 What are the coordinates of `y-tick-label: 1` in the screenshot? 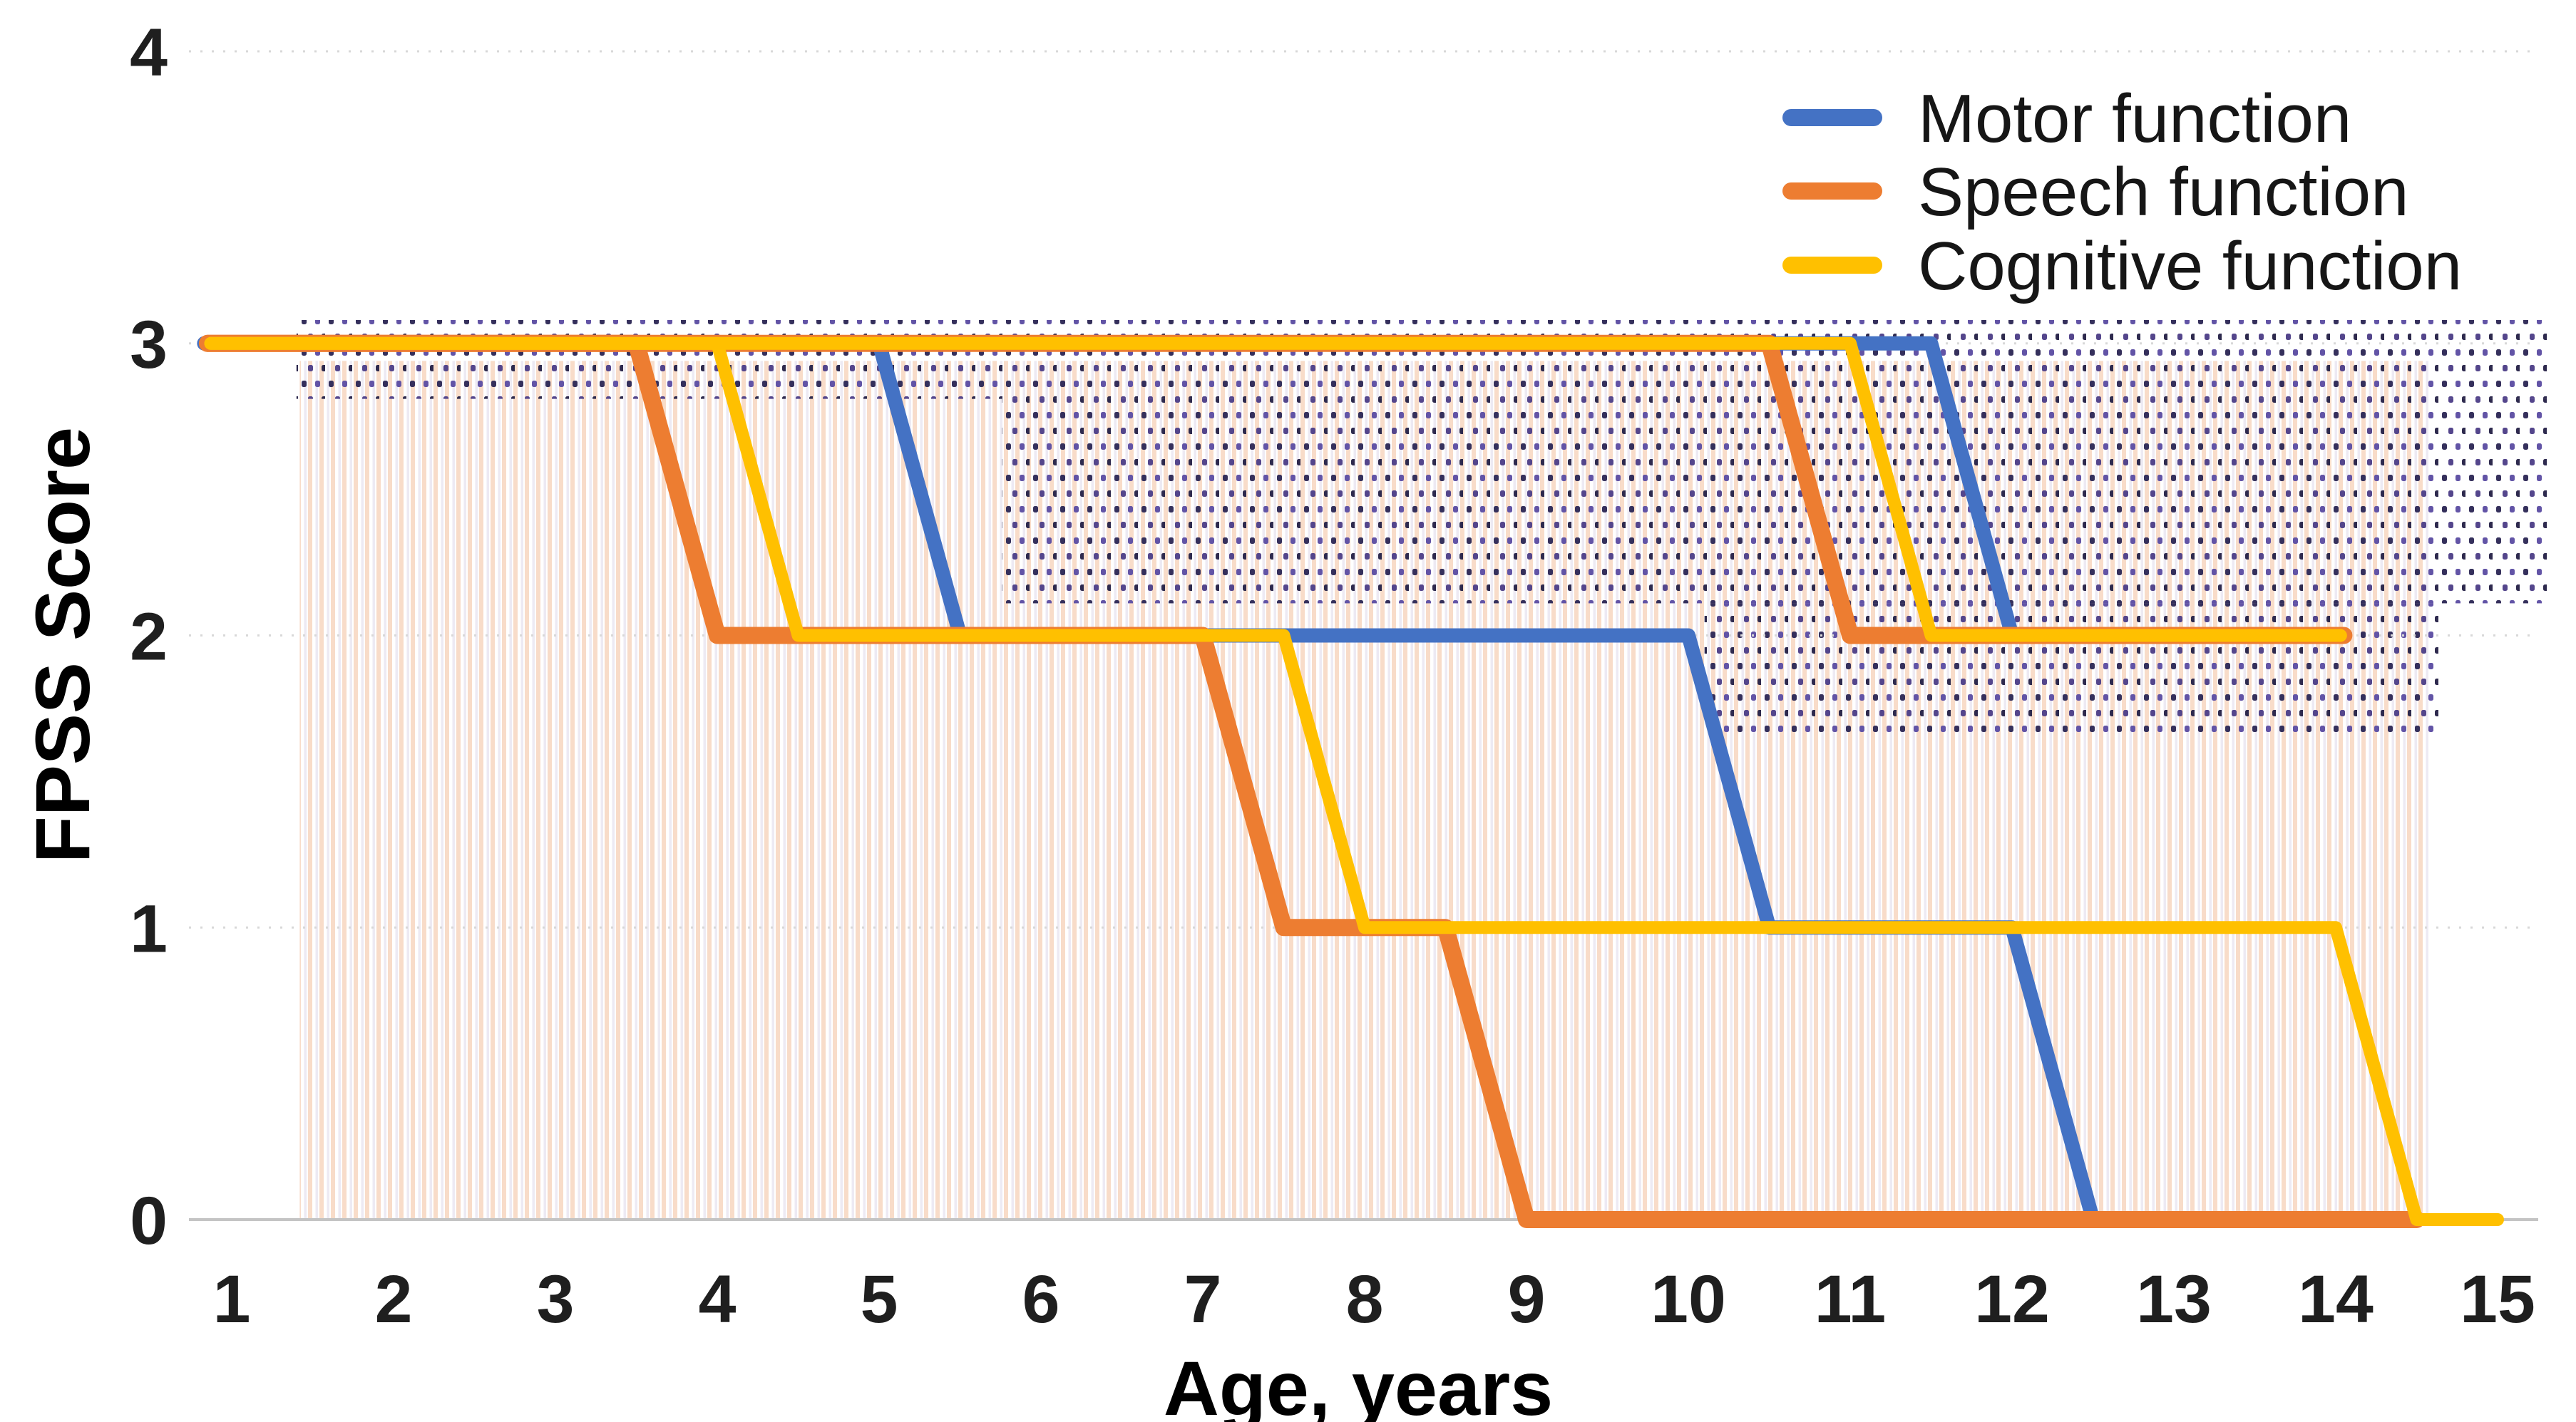 It's located at (149, 929).